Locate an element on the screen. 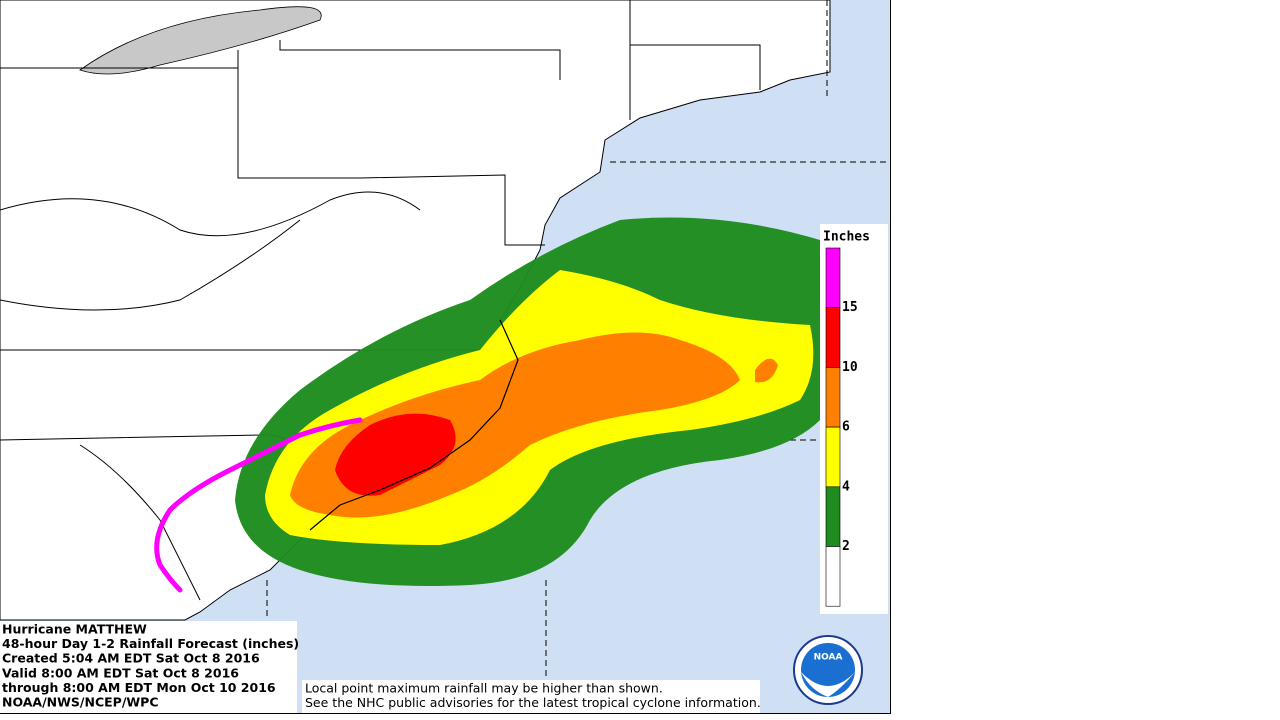 Image resolution: width=1280 pixels, height=720 pixels. lake is located at coordinates (200, 40).